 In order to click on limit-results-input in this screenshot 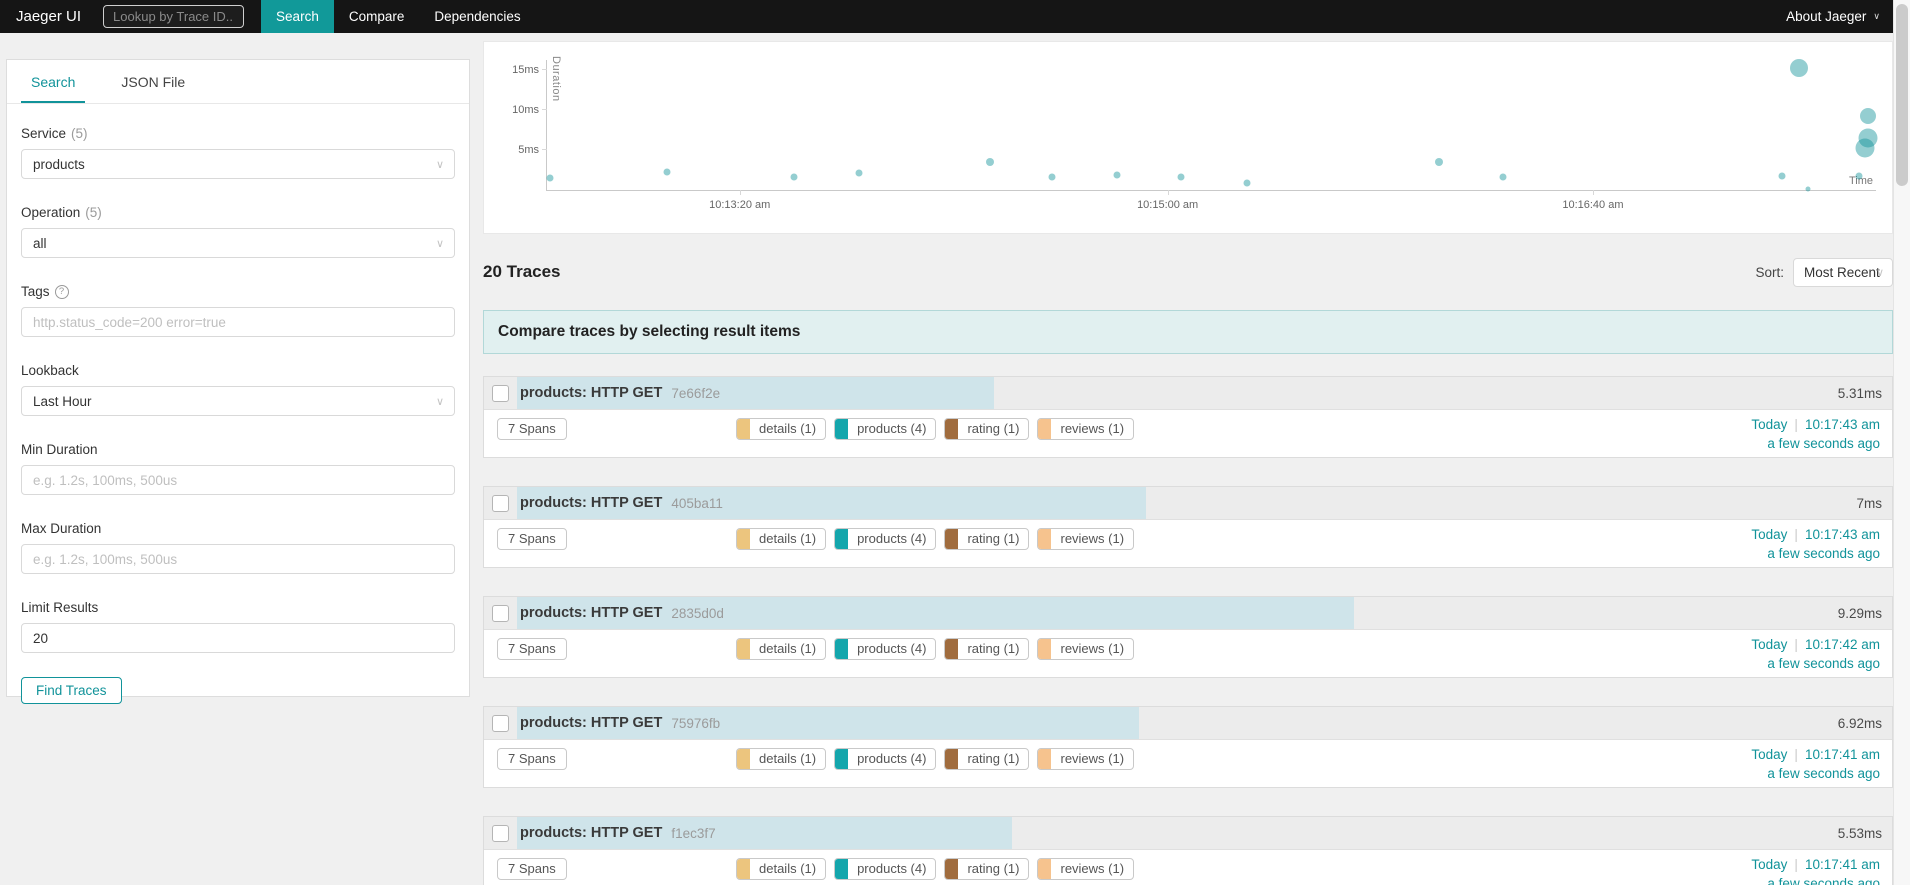, I will do `click(238, 638)`.